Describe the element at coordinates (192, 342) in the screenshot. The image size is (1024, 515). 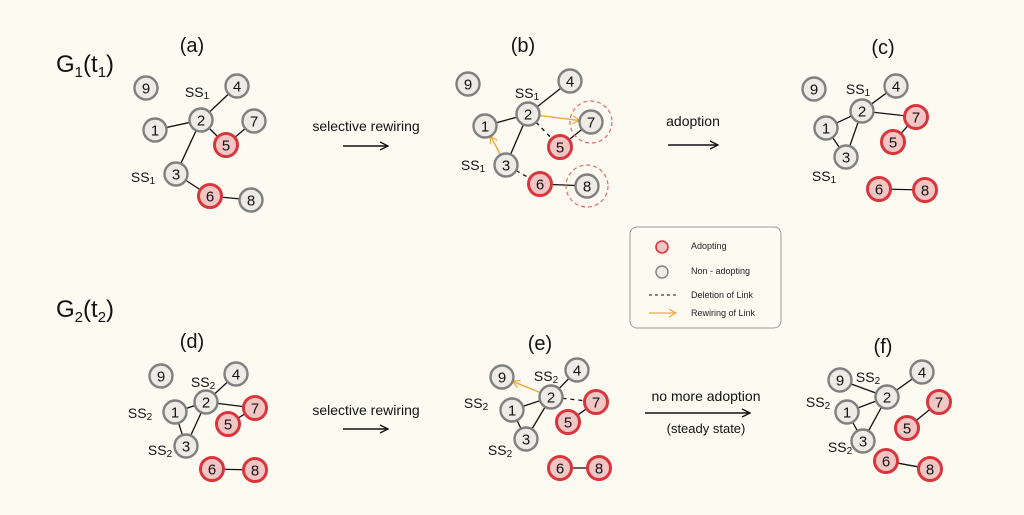
I see `panel-label: (d)` at that location.